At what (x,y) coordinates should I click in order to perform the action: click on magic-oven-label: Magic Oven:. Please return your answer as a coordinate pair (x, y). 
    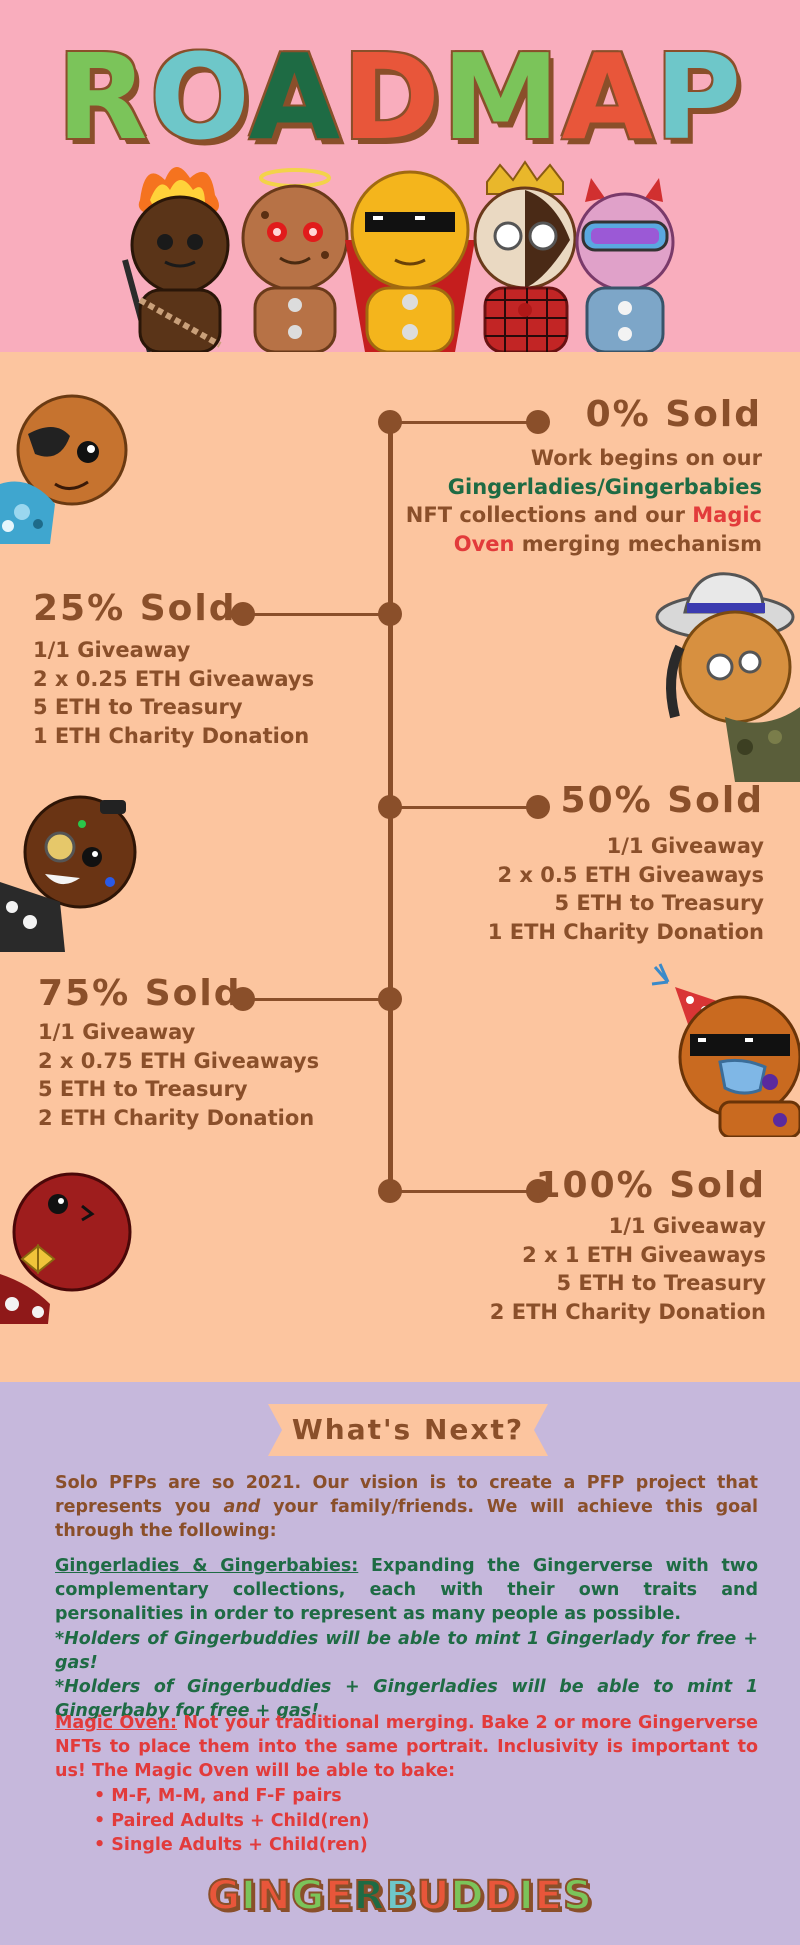
    Looking at the image, I should click on (116, 1723).